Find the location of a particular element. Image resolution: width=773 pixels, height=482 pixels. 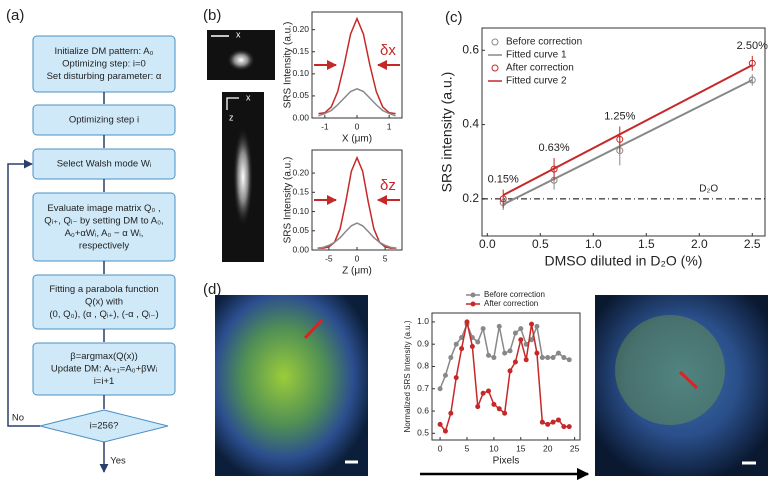

y-tick-label: 0.2 is located at coordinates (470, 198).